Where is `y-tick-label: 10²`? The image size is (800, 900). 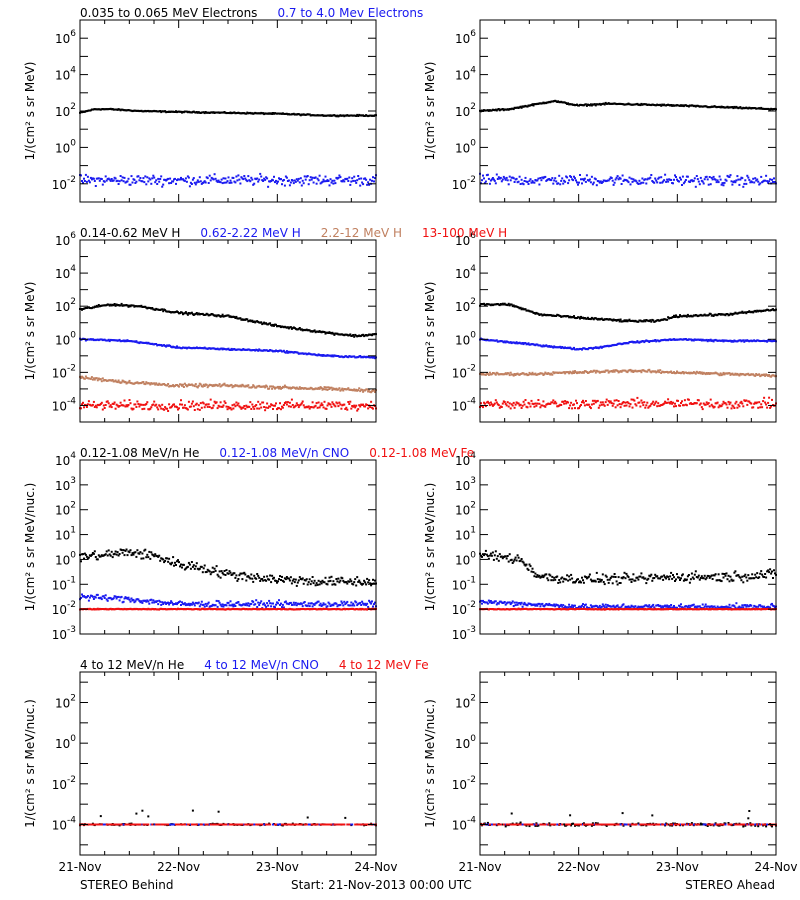
y-tick-label: 10² is located at coordinates (65, 110).